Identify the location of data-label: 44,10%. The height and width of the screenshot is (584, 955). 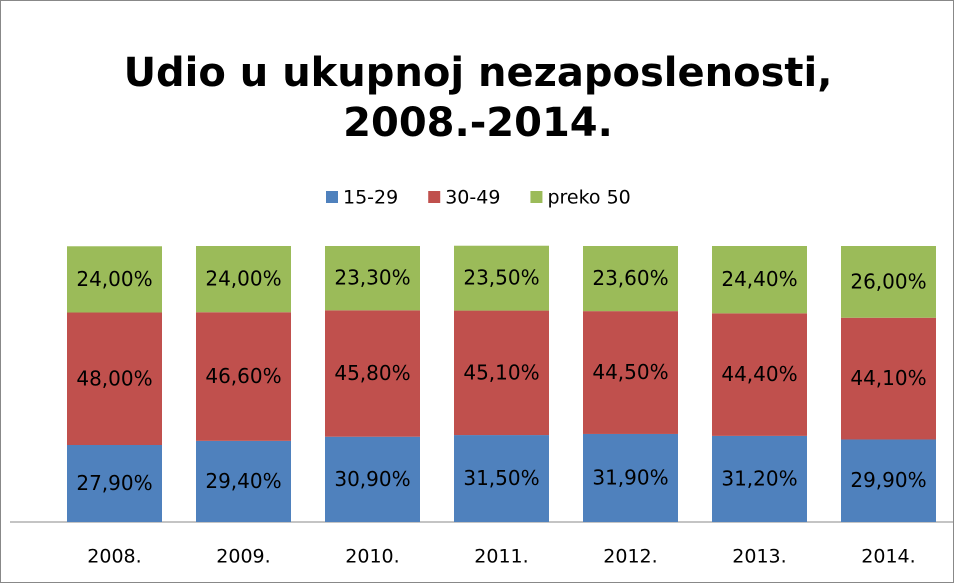
(888, 378).